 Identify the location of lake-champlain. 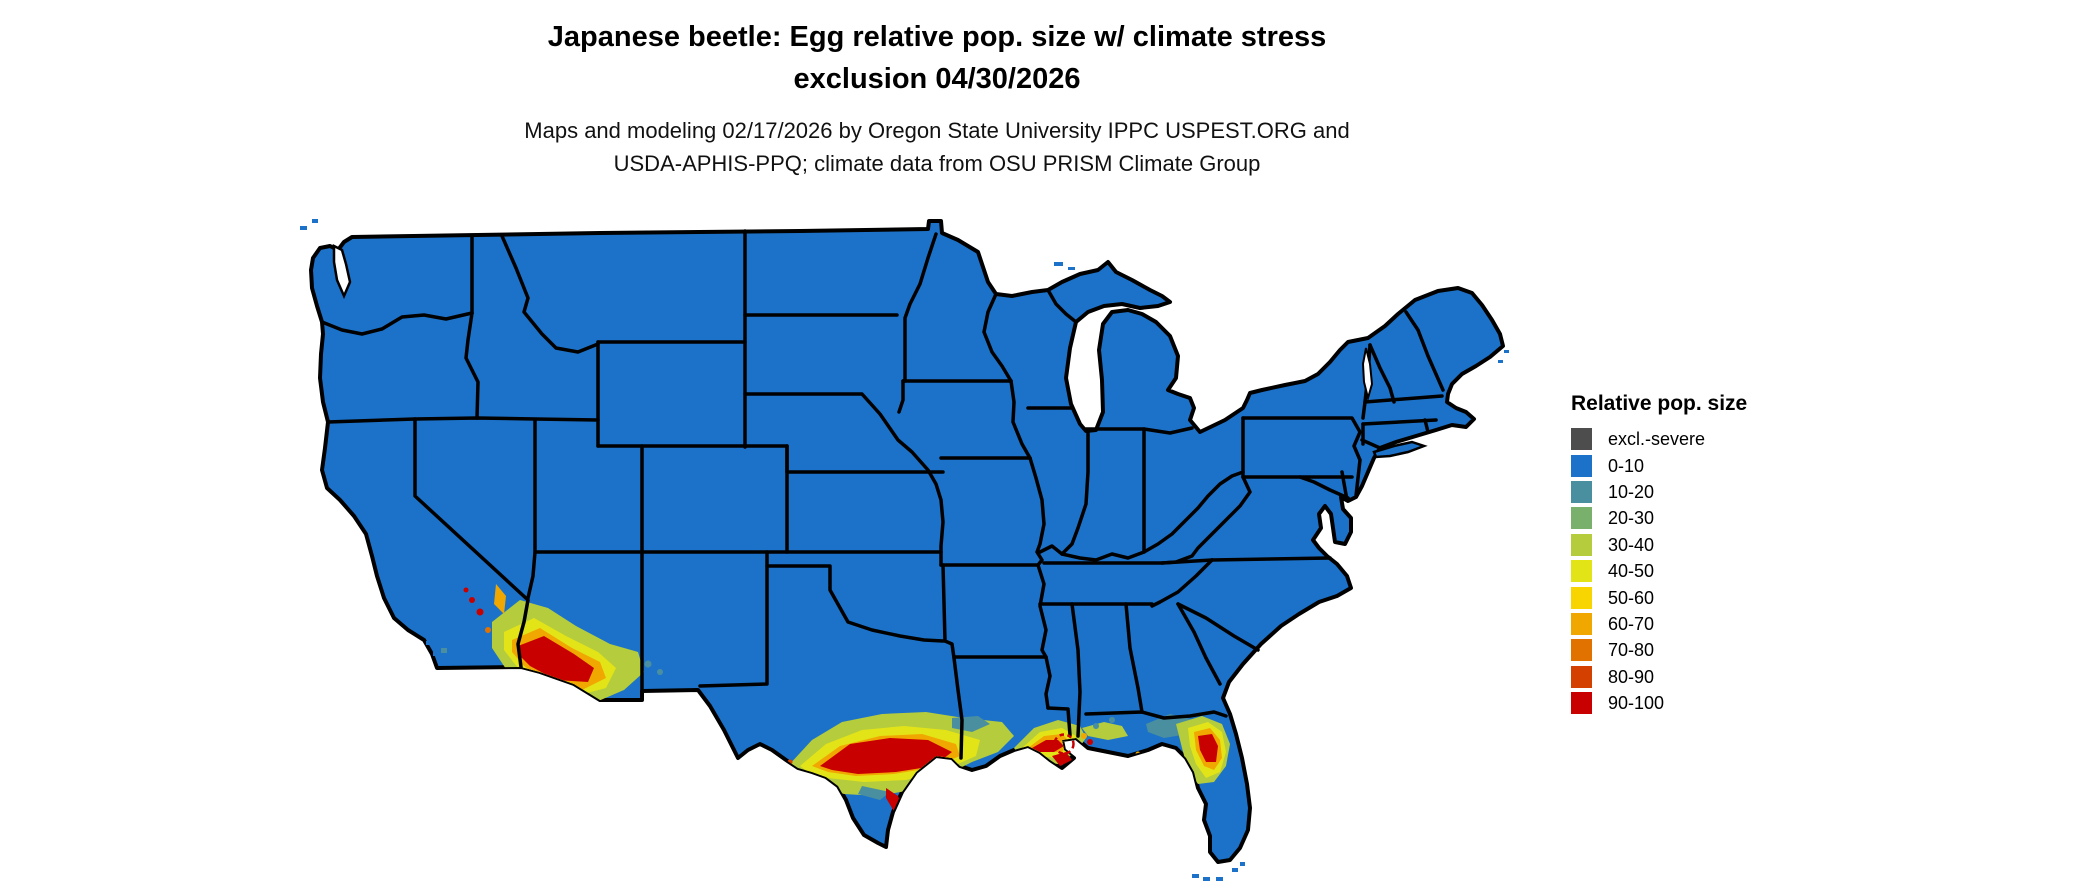
(1367, 374).